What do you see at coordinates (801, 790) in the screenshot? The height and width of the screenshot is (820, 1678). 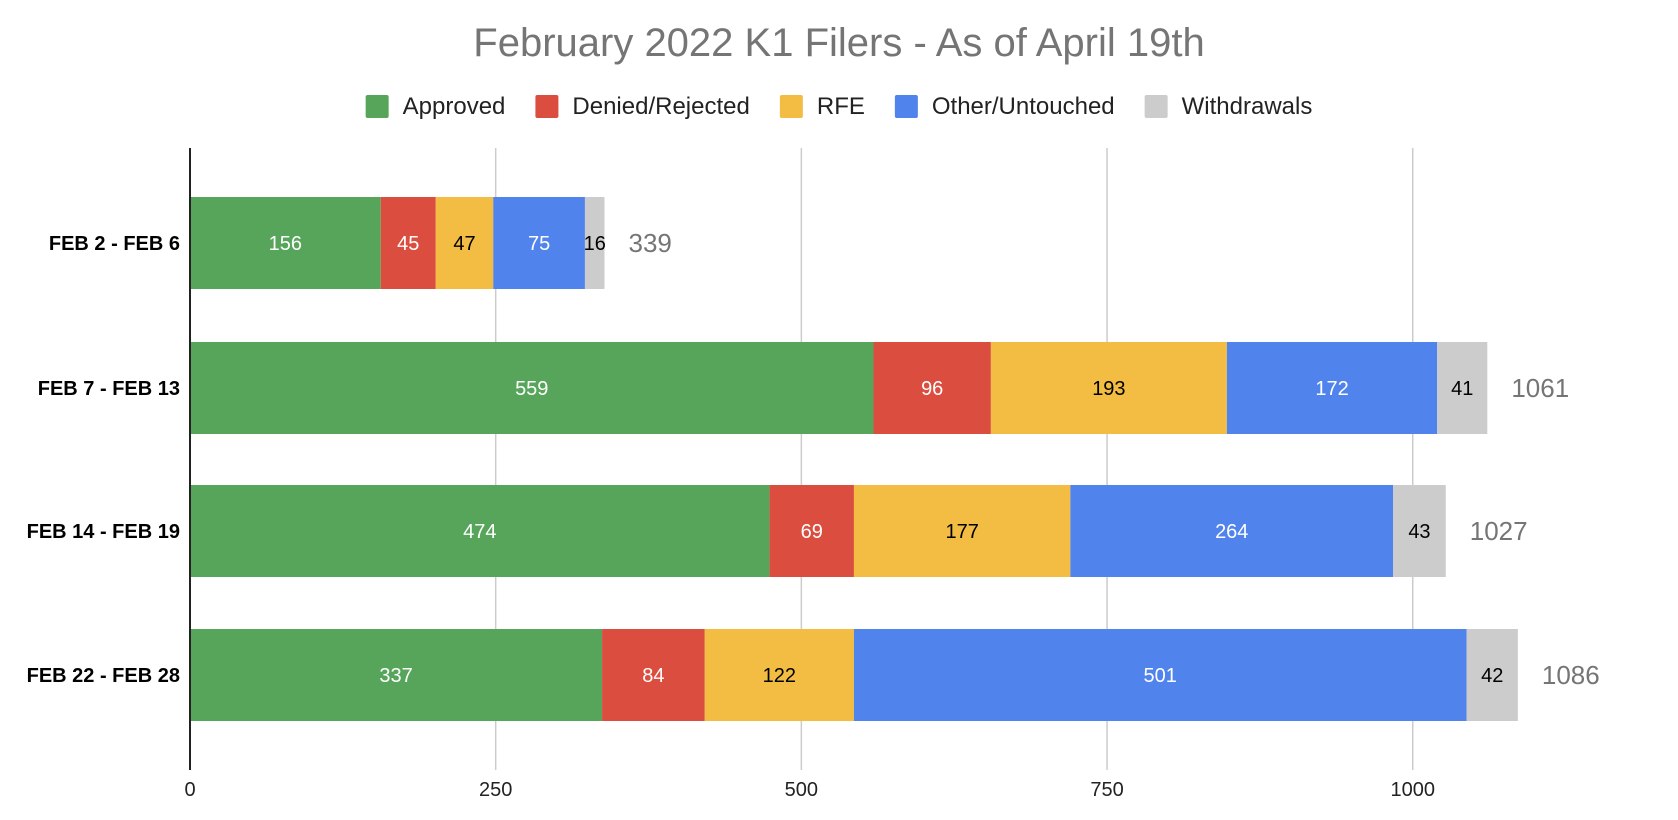 I see `x-tick-label: 500` at bounding box center [801, 790].